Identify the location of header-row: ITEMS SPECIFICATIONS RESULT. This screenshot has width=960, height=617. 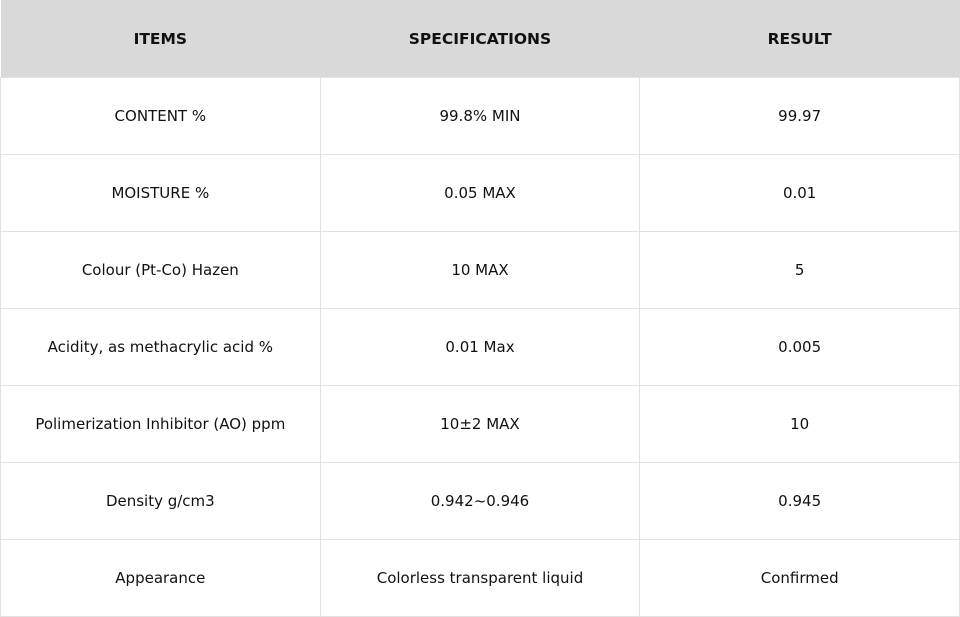
(480, 39).